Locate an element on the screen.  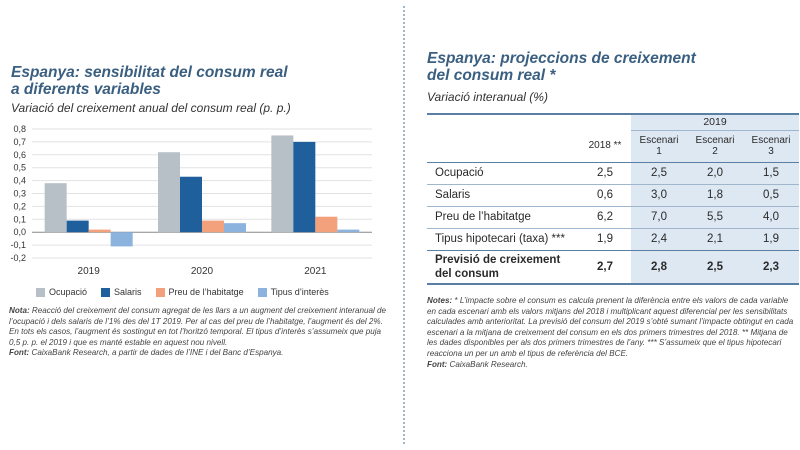
y-tick-label: 0,5 is located at coordinates (19, 168).